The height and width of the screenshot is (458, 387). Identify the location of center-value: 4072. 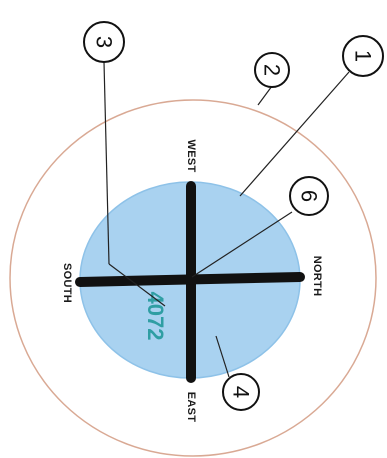
(155, 316).